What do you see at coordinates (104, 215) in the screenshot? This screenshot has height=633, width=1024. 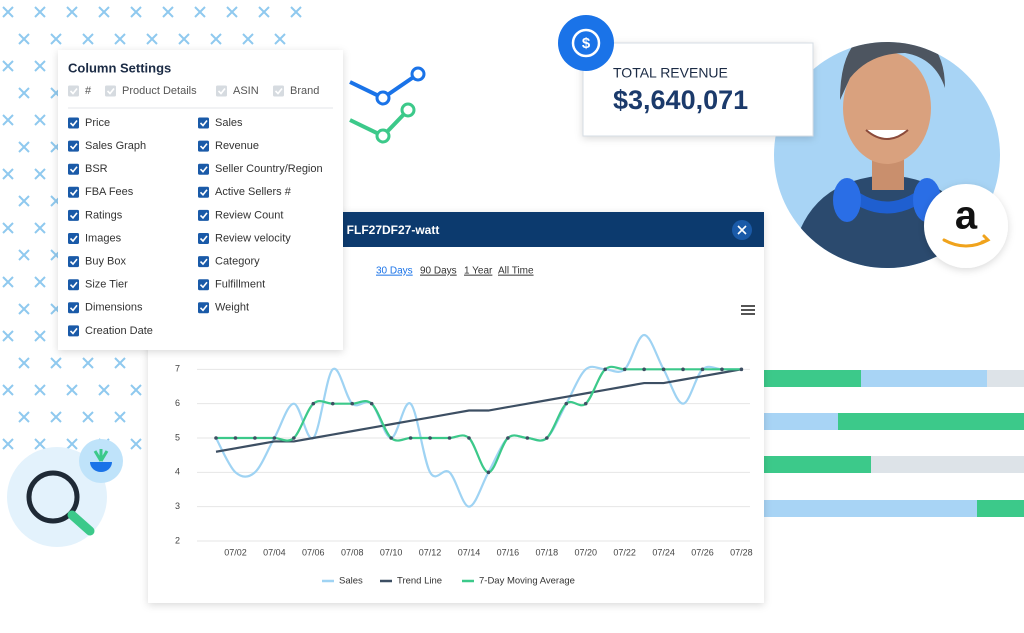 I see `column-option: Ratings` at bounding box center [104, 215].